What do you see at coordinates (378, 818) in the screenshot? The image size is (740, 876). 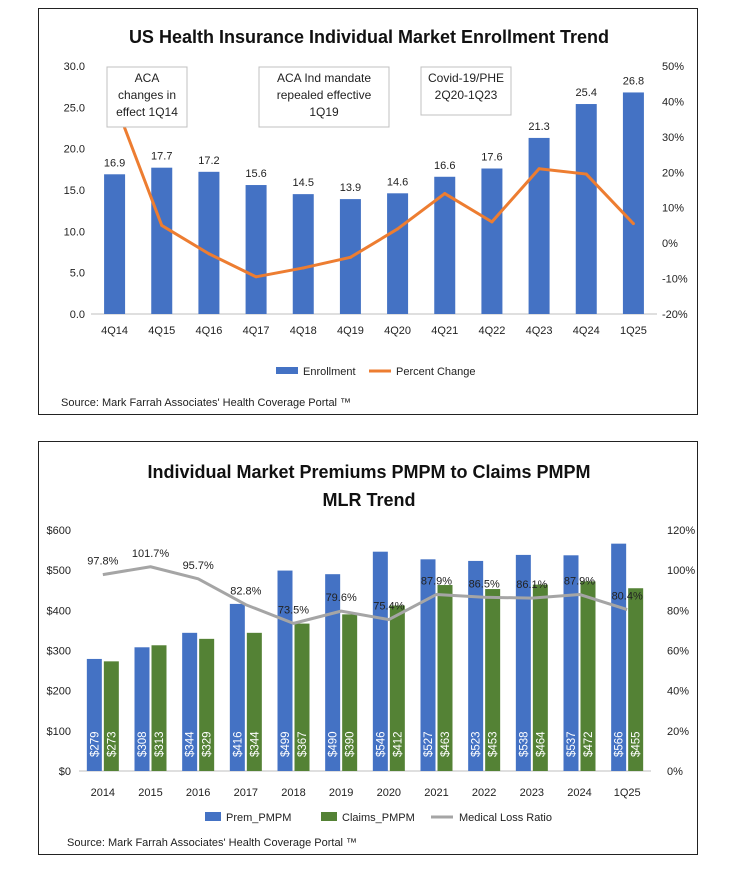 I see `legend-label-claims: Claims_PMPM` at bounding box center [378, 818].